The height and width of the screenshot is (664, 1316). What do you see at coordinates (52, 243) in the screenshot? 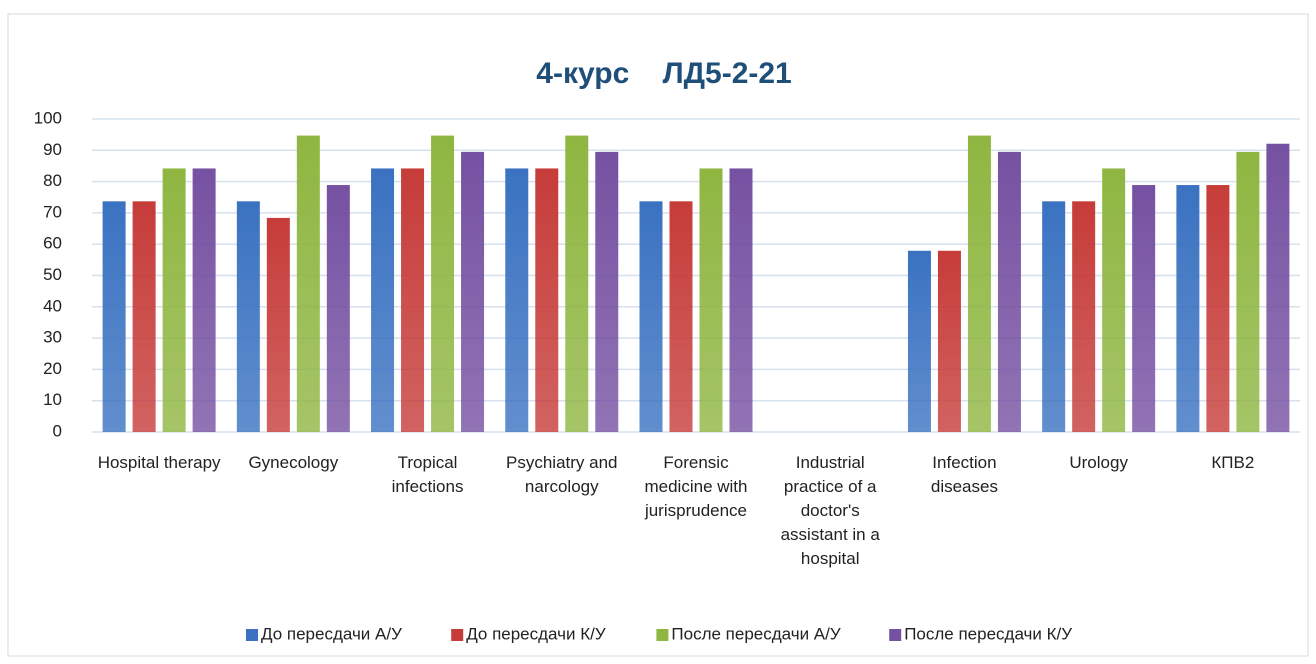
I see `y-tick-label: 60` at bounding box center [52, 243].